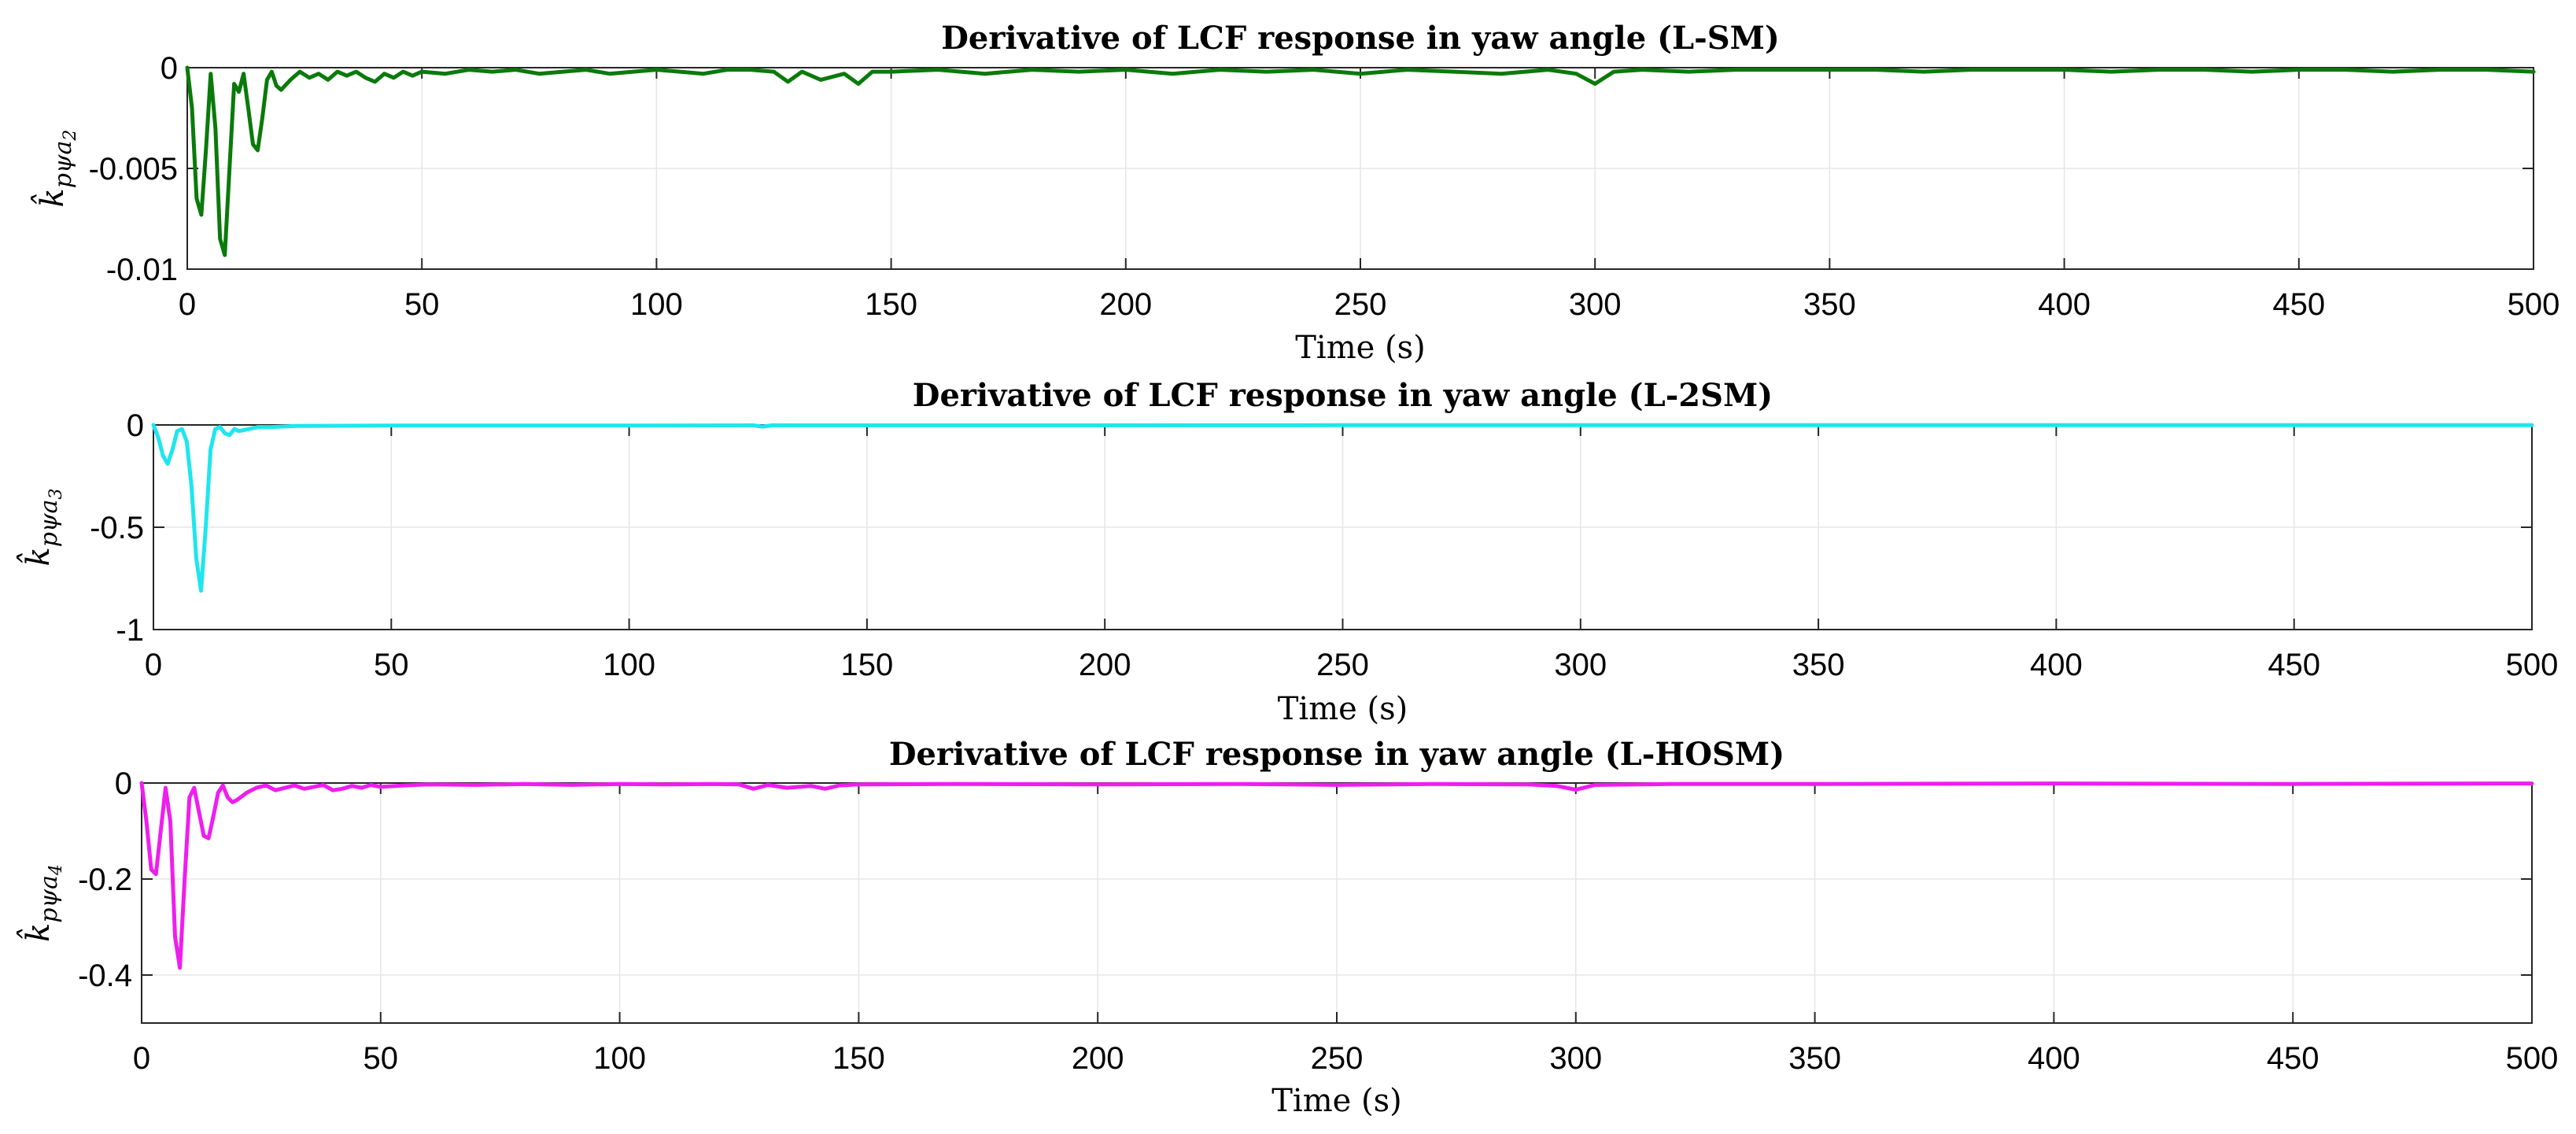  What do you see at coordinates (41, 528) in the screenshot?
I see `y-axis-label: k̂pψa3` at bounding box center [41, 528].